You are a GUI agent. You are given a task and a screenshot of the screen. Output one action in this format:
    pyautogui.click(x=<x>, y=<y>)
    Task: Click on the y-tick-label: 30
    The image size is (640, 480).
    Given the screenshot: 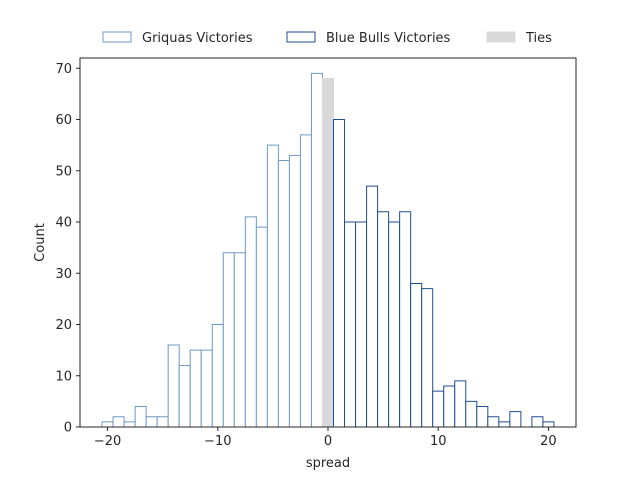 What is the action you would take?
    pyautogui.click(x=63, y=274)
    